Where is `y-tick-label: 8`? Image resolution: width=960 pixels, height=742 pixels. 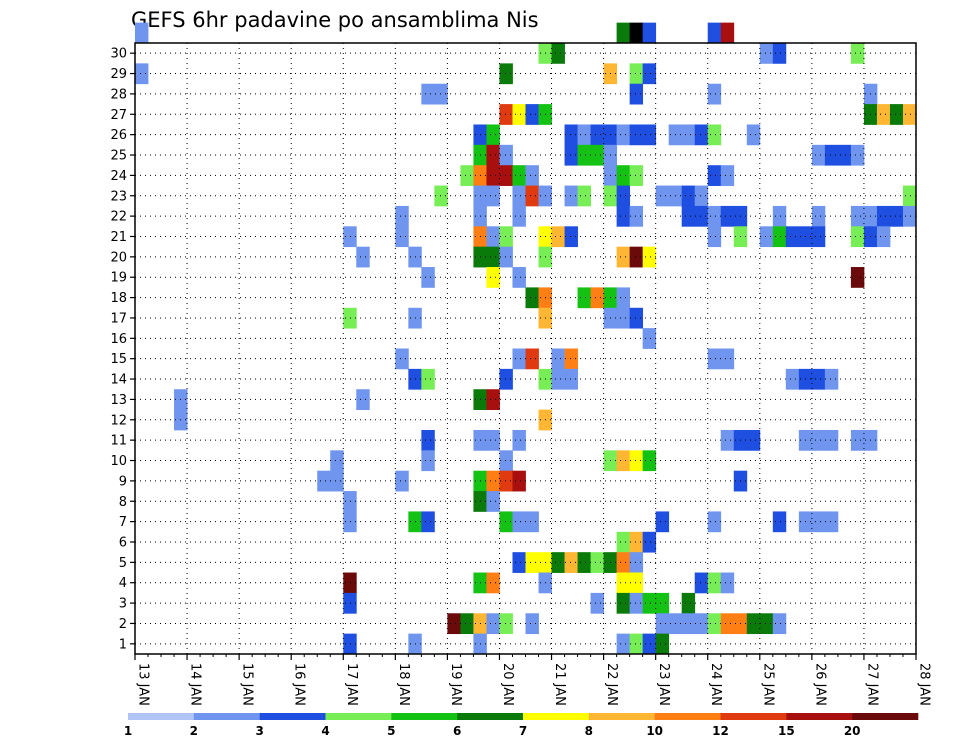 y-tick-label: 8 is located at coordinates (123, 502).